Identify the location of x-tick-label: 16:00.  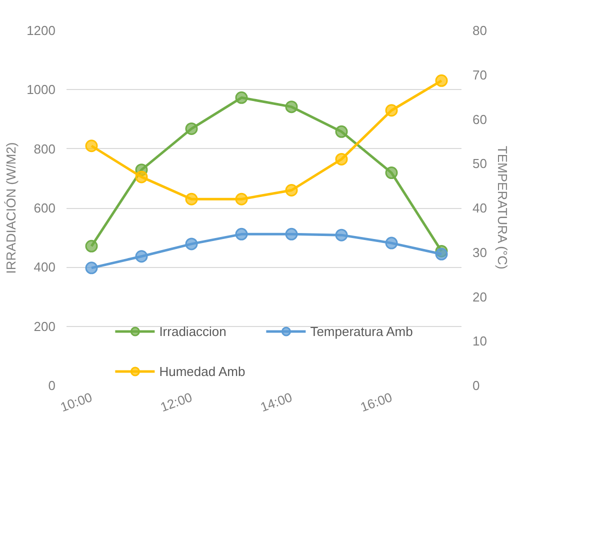
(376, 402).